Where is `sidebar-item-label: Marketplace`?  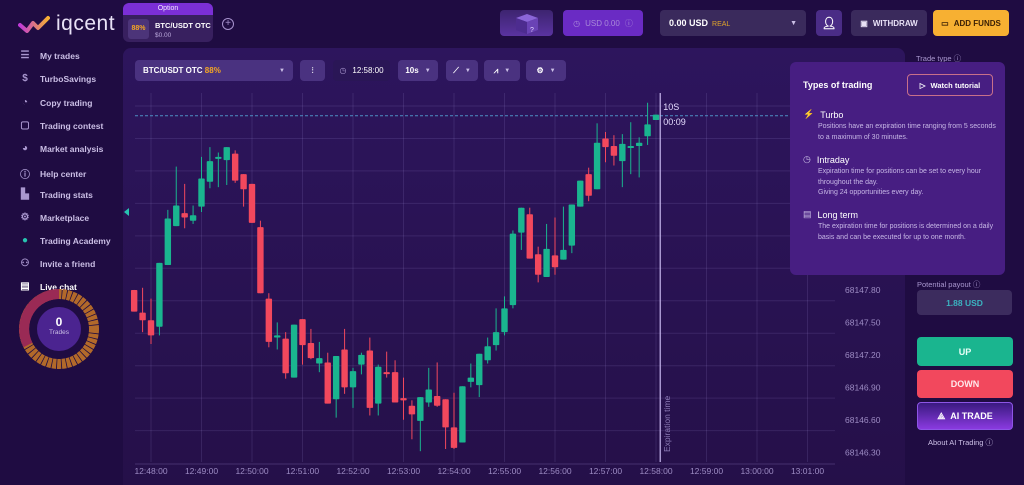 sidebar-item-label: Marketplace is located at coordinates (65, 217).